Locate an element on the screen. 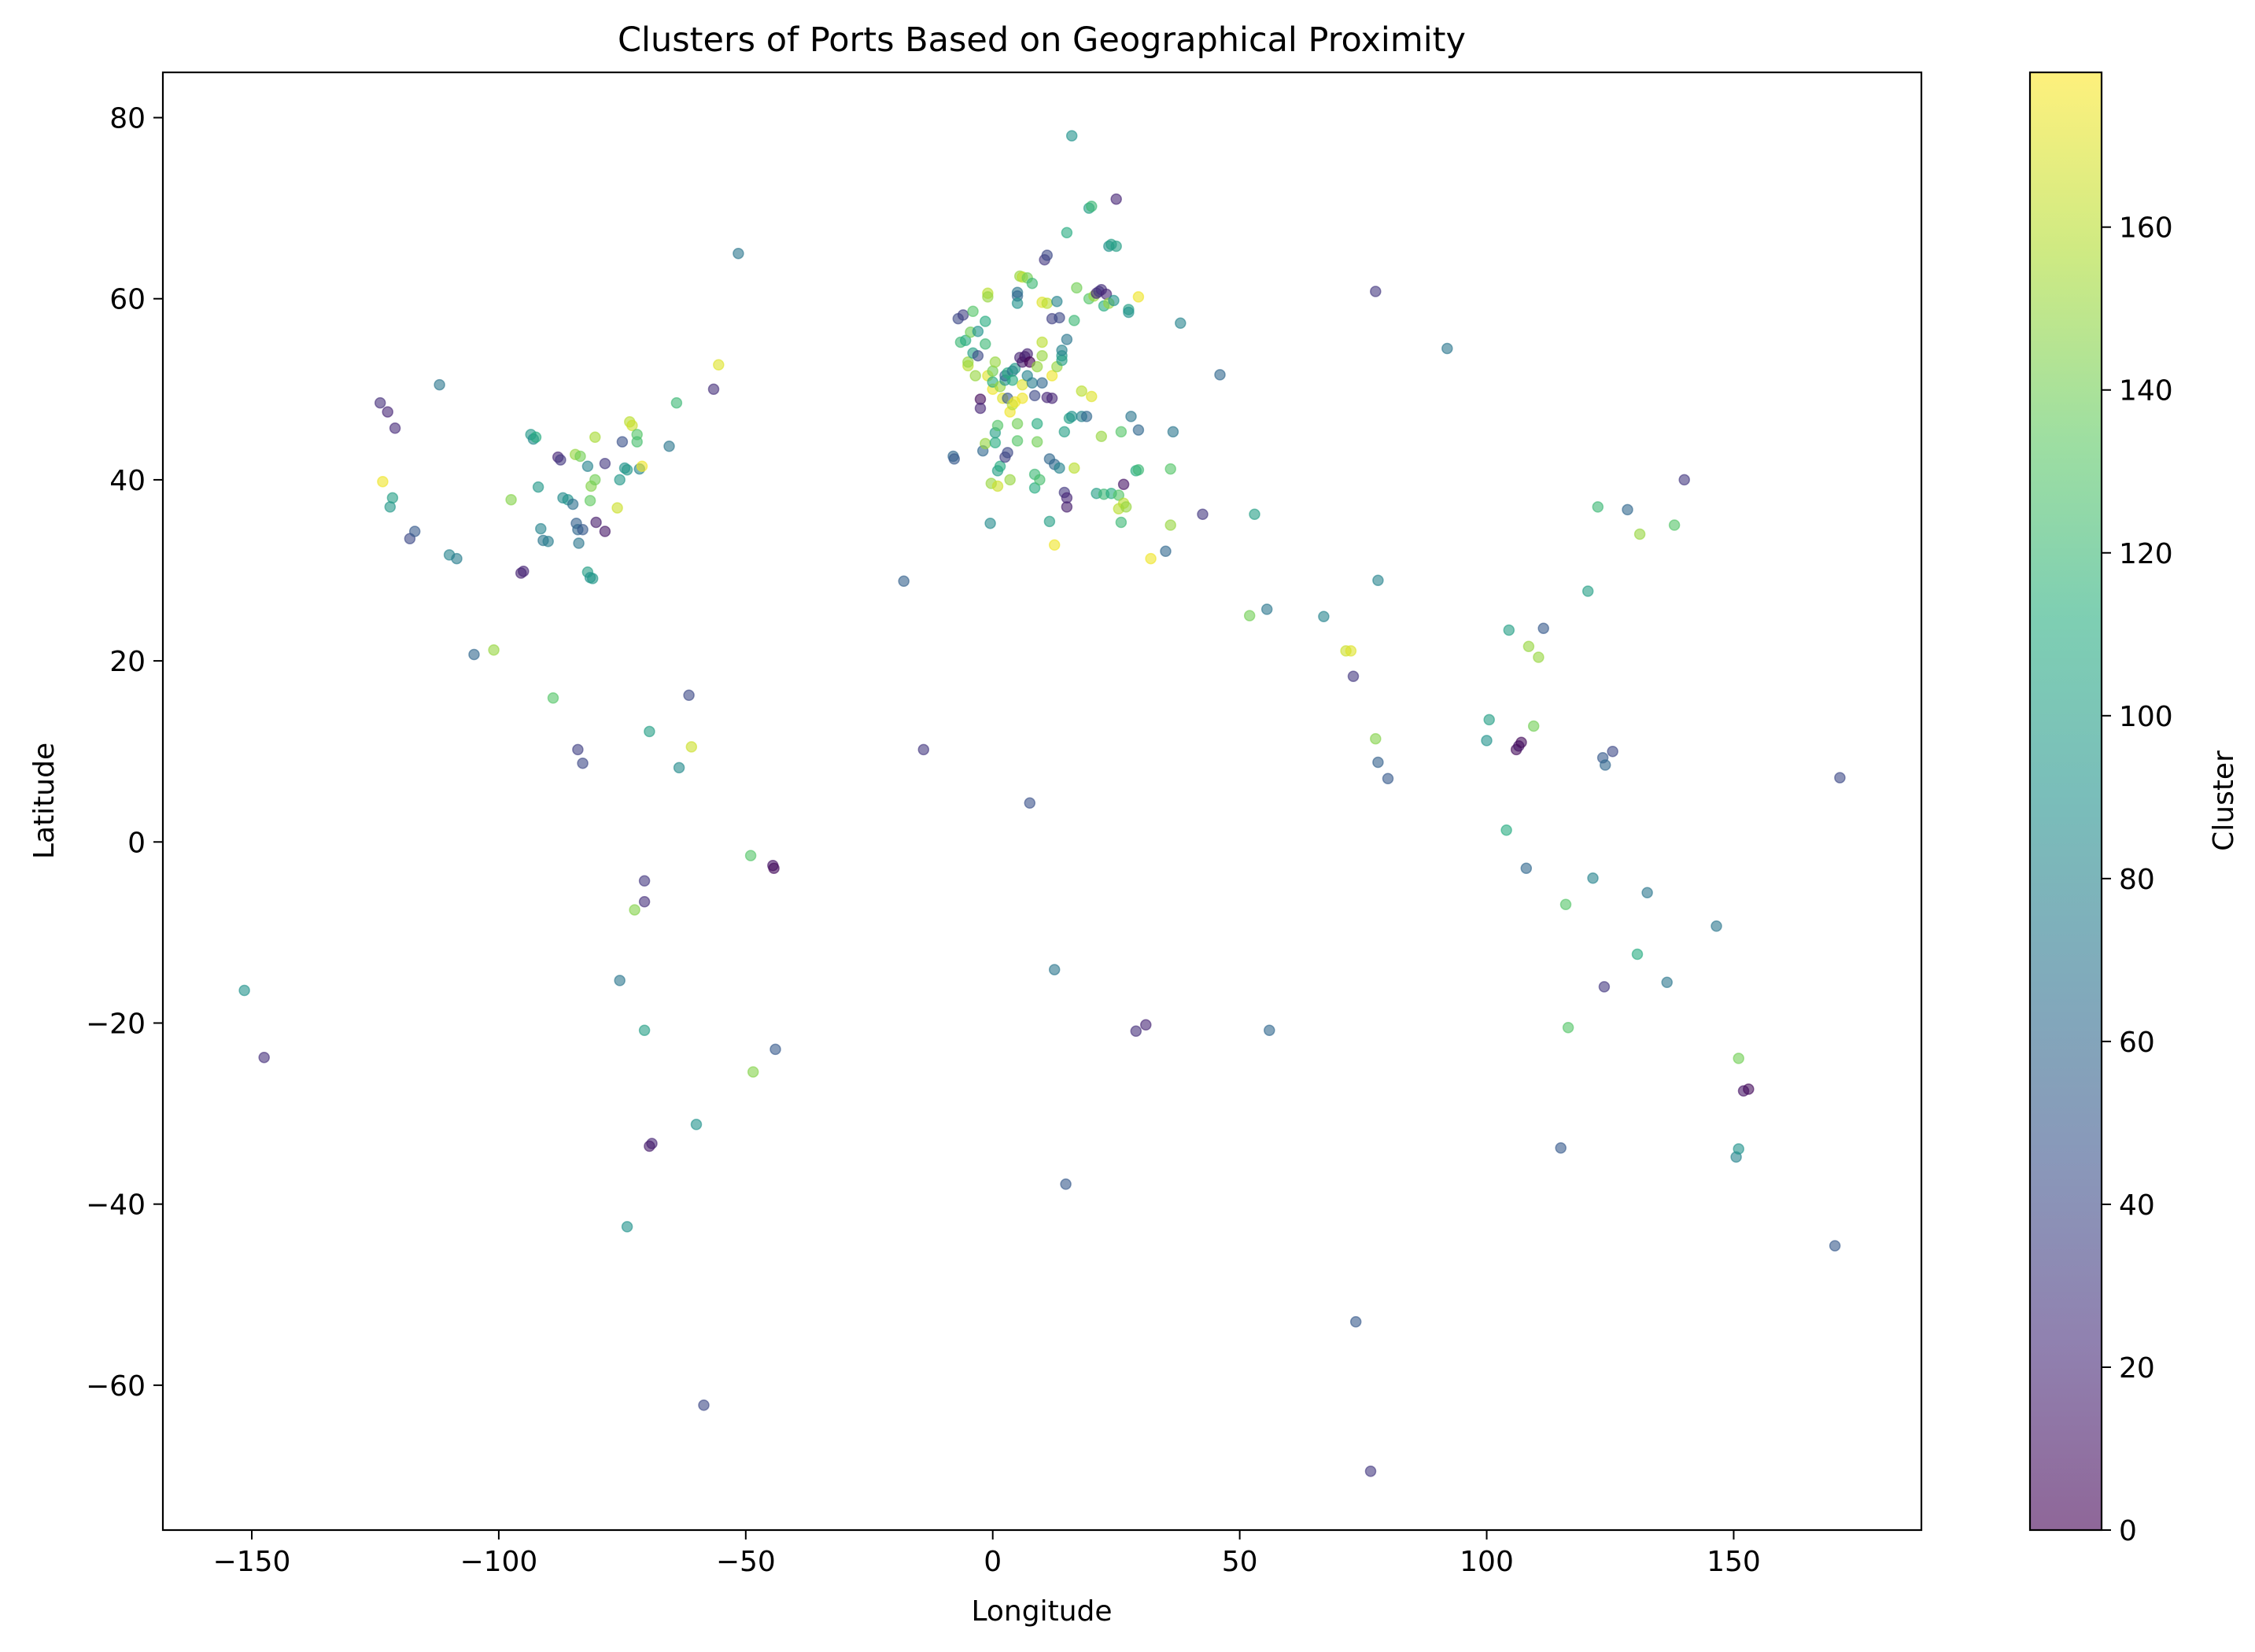 This screenshot has width=2255, height=1652. colorbar-tick-label: 160 is located at coordinates (2146, 228).